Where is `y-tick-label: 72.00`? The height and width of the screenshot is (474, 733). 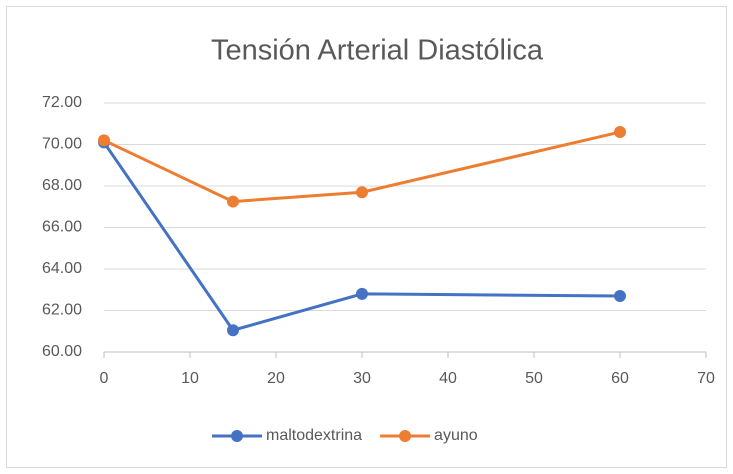
y-tick-label: 72.00 is located at coordinates (62, 102).